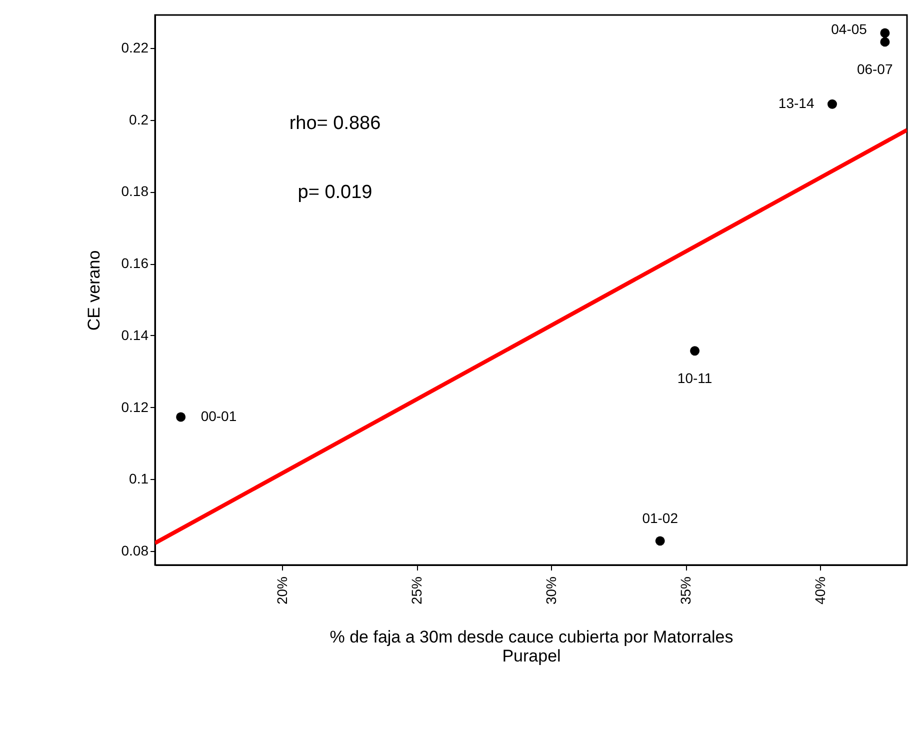 The height and width of the screenshot is (752, 910). I want to click on y-axis-title: CE verano, so click(94, 290).